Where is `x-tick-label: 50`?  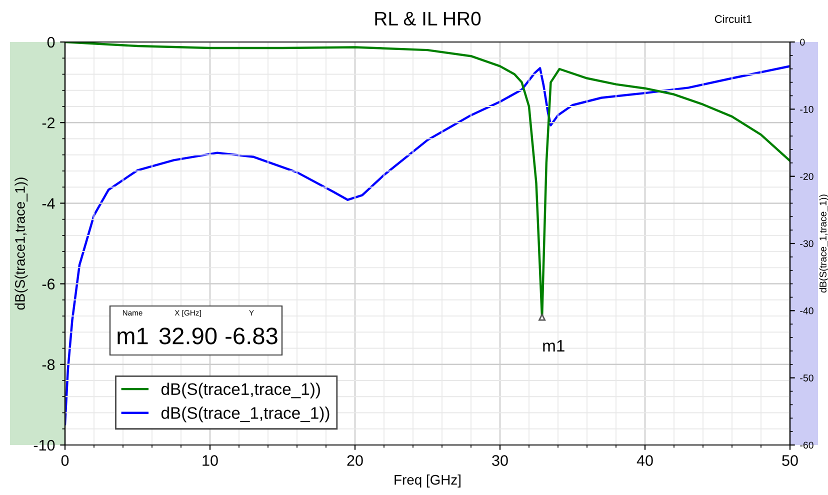
x-tick-label: 50 is located at coordinates (790, 460).